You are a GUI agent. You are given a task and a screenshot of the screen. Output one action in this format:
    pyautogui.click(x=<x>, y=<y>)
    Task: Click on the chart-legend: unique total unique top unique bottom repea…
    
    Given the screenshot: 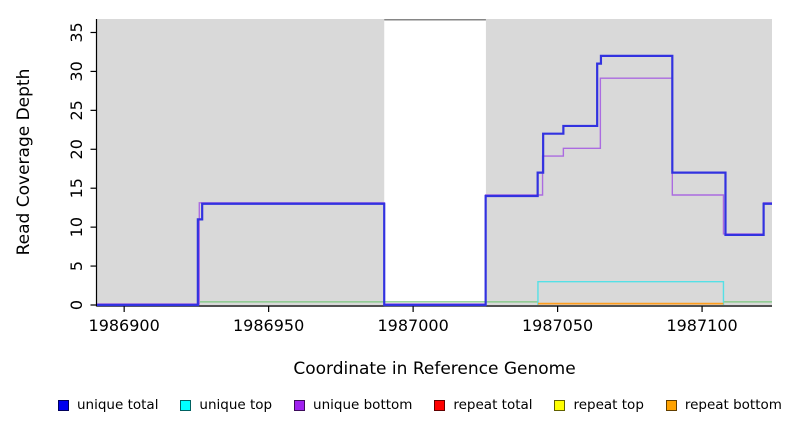 What is the action you would take?
    pyautogui.click(x=396, y=405)
    